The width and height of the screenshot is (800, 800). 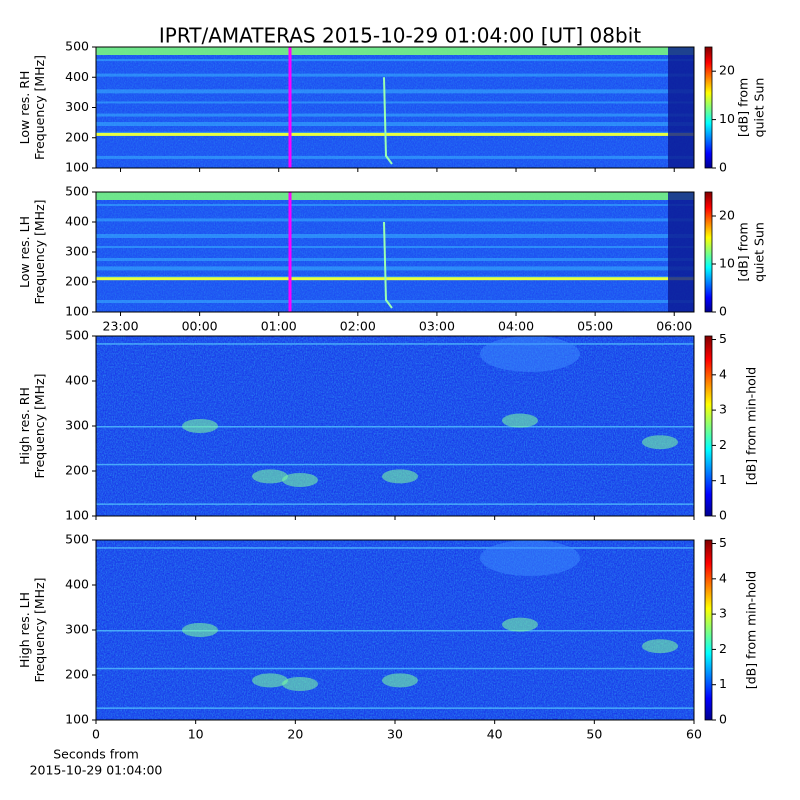 I want to click on y-axis-label: High res. RH, so click(x=24, y=426).